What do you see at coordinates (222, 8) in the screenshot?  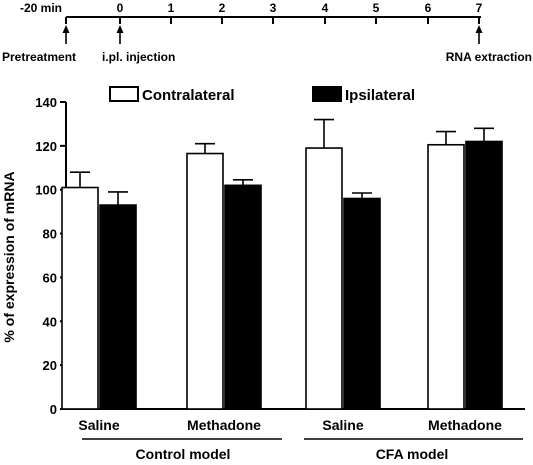 I see `timeline-tick-label: 2` at bounding box center [222, 8].